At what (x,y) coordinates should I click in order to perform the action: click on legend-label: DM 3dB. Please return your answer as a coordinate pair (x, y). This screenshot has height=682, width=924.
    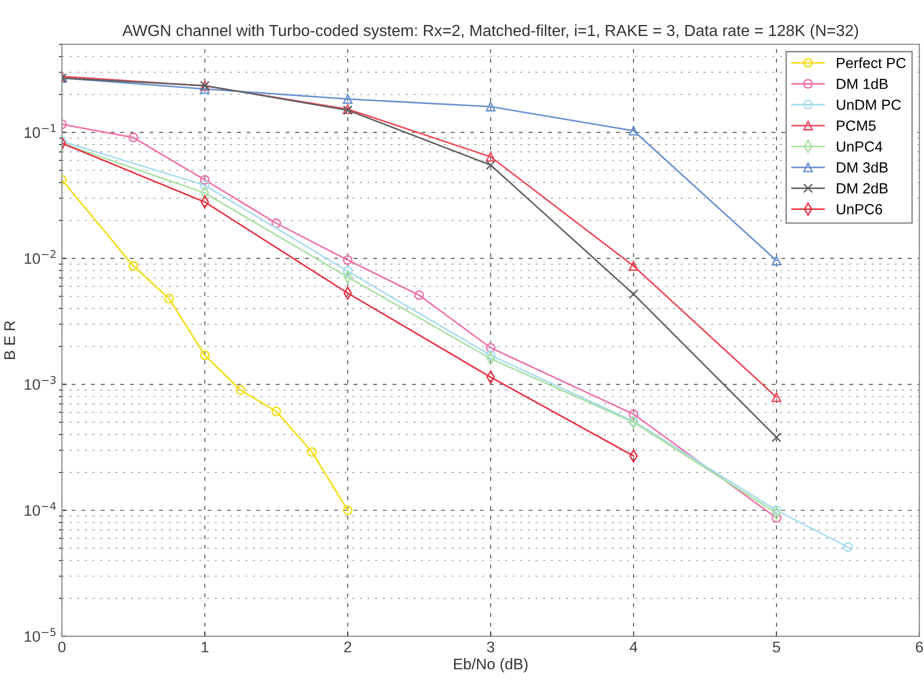
    Looking at the image, I should click on (862, 167).